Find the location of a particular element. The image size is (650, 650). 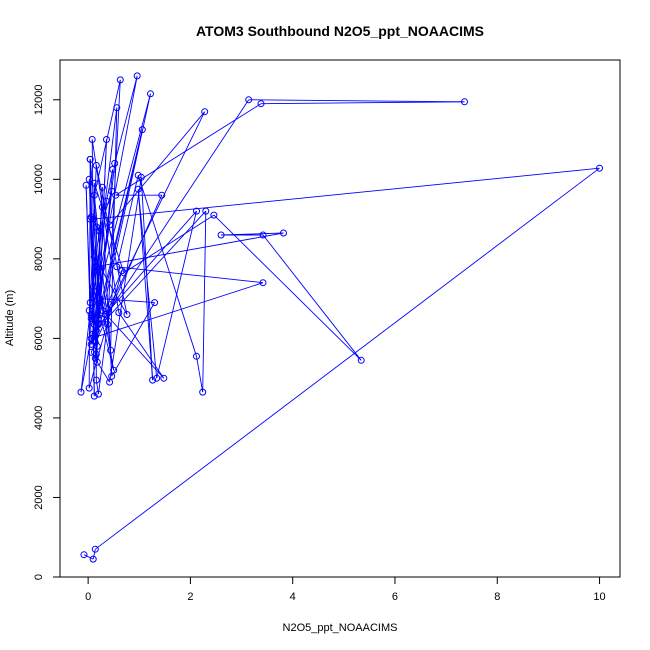

x-tick-label: 8 is located at coordinates (497, 597).